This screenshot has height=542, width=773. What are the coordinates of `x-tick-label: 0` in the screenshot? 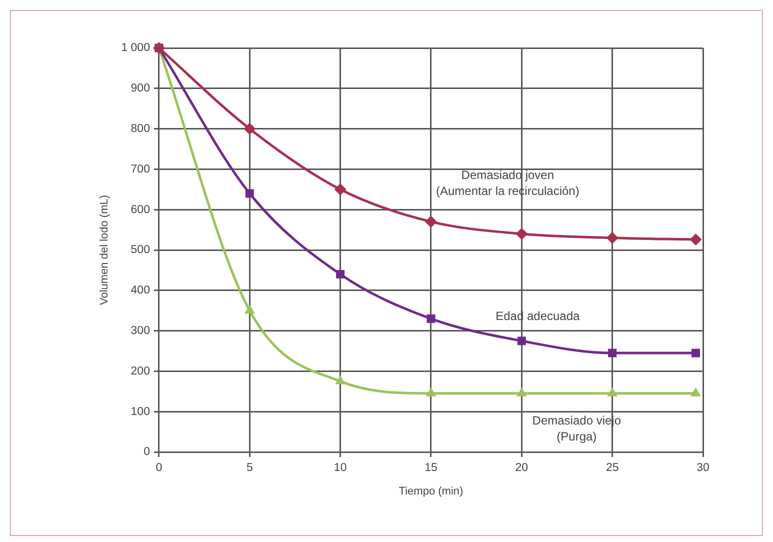 It's located at (159, 468).